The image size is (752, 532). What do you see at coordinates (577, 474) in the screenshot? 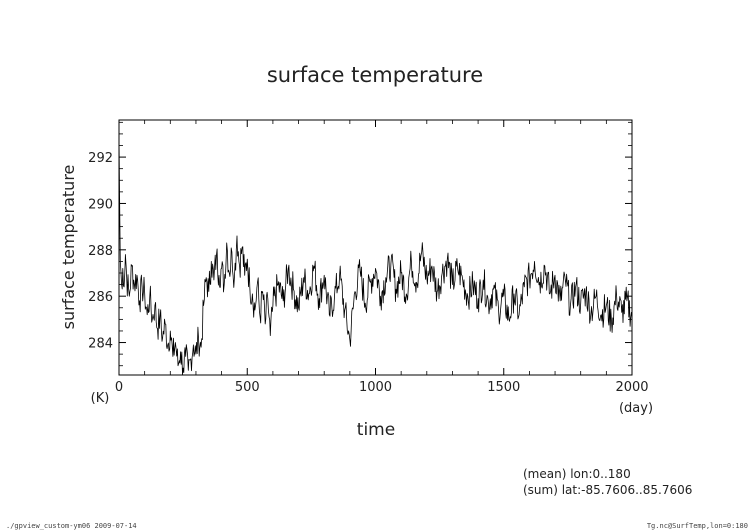
I see `mean-annotation: (mean) lon:0..180` at bounding box center [577, 474].